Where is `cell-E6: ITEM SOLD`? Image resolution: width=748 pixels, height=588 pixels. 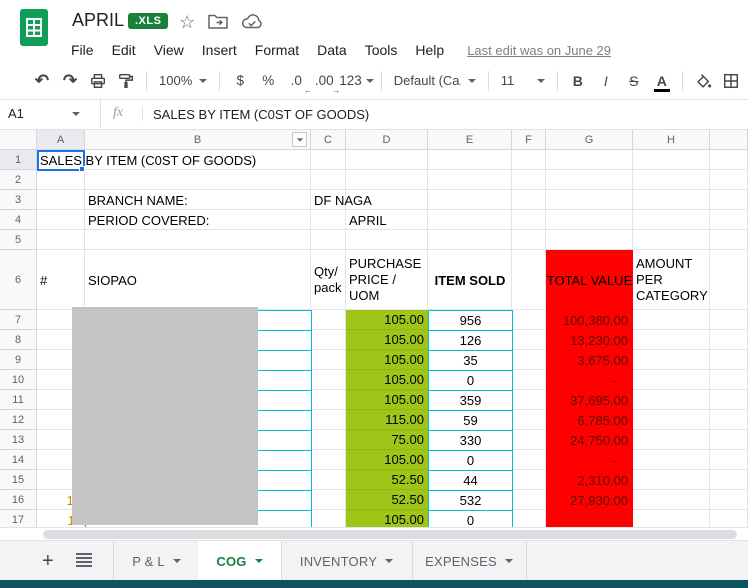
cell-E6: ITEM SOLD is located at coordinates (470, 280).